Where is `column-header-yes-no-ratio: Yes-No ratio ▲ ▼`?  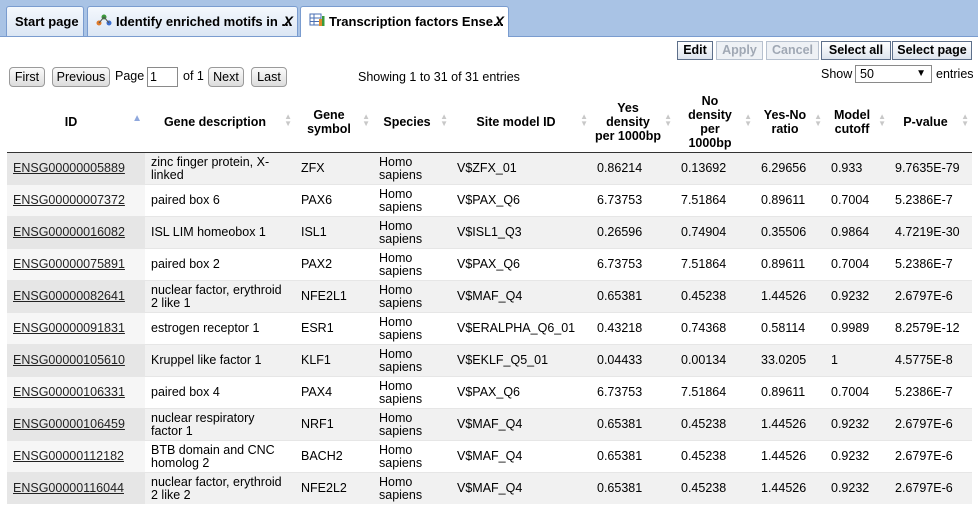
column-header-yes-no-ratio: Yes-No ratio ▲ ▼ is located at coordinates (790, 122).